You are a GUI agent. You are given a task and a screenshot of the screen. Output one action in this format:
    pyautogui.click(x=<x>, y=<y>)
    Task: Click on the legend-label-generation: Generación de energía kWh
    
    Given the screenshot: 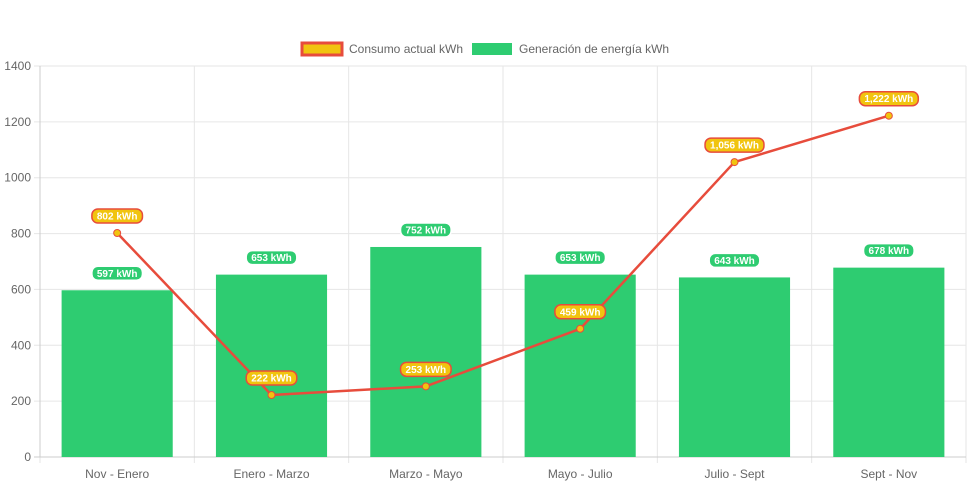 What is the action you would take?
    pyautogui.click(x=594, y=49)
    